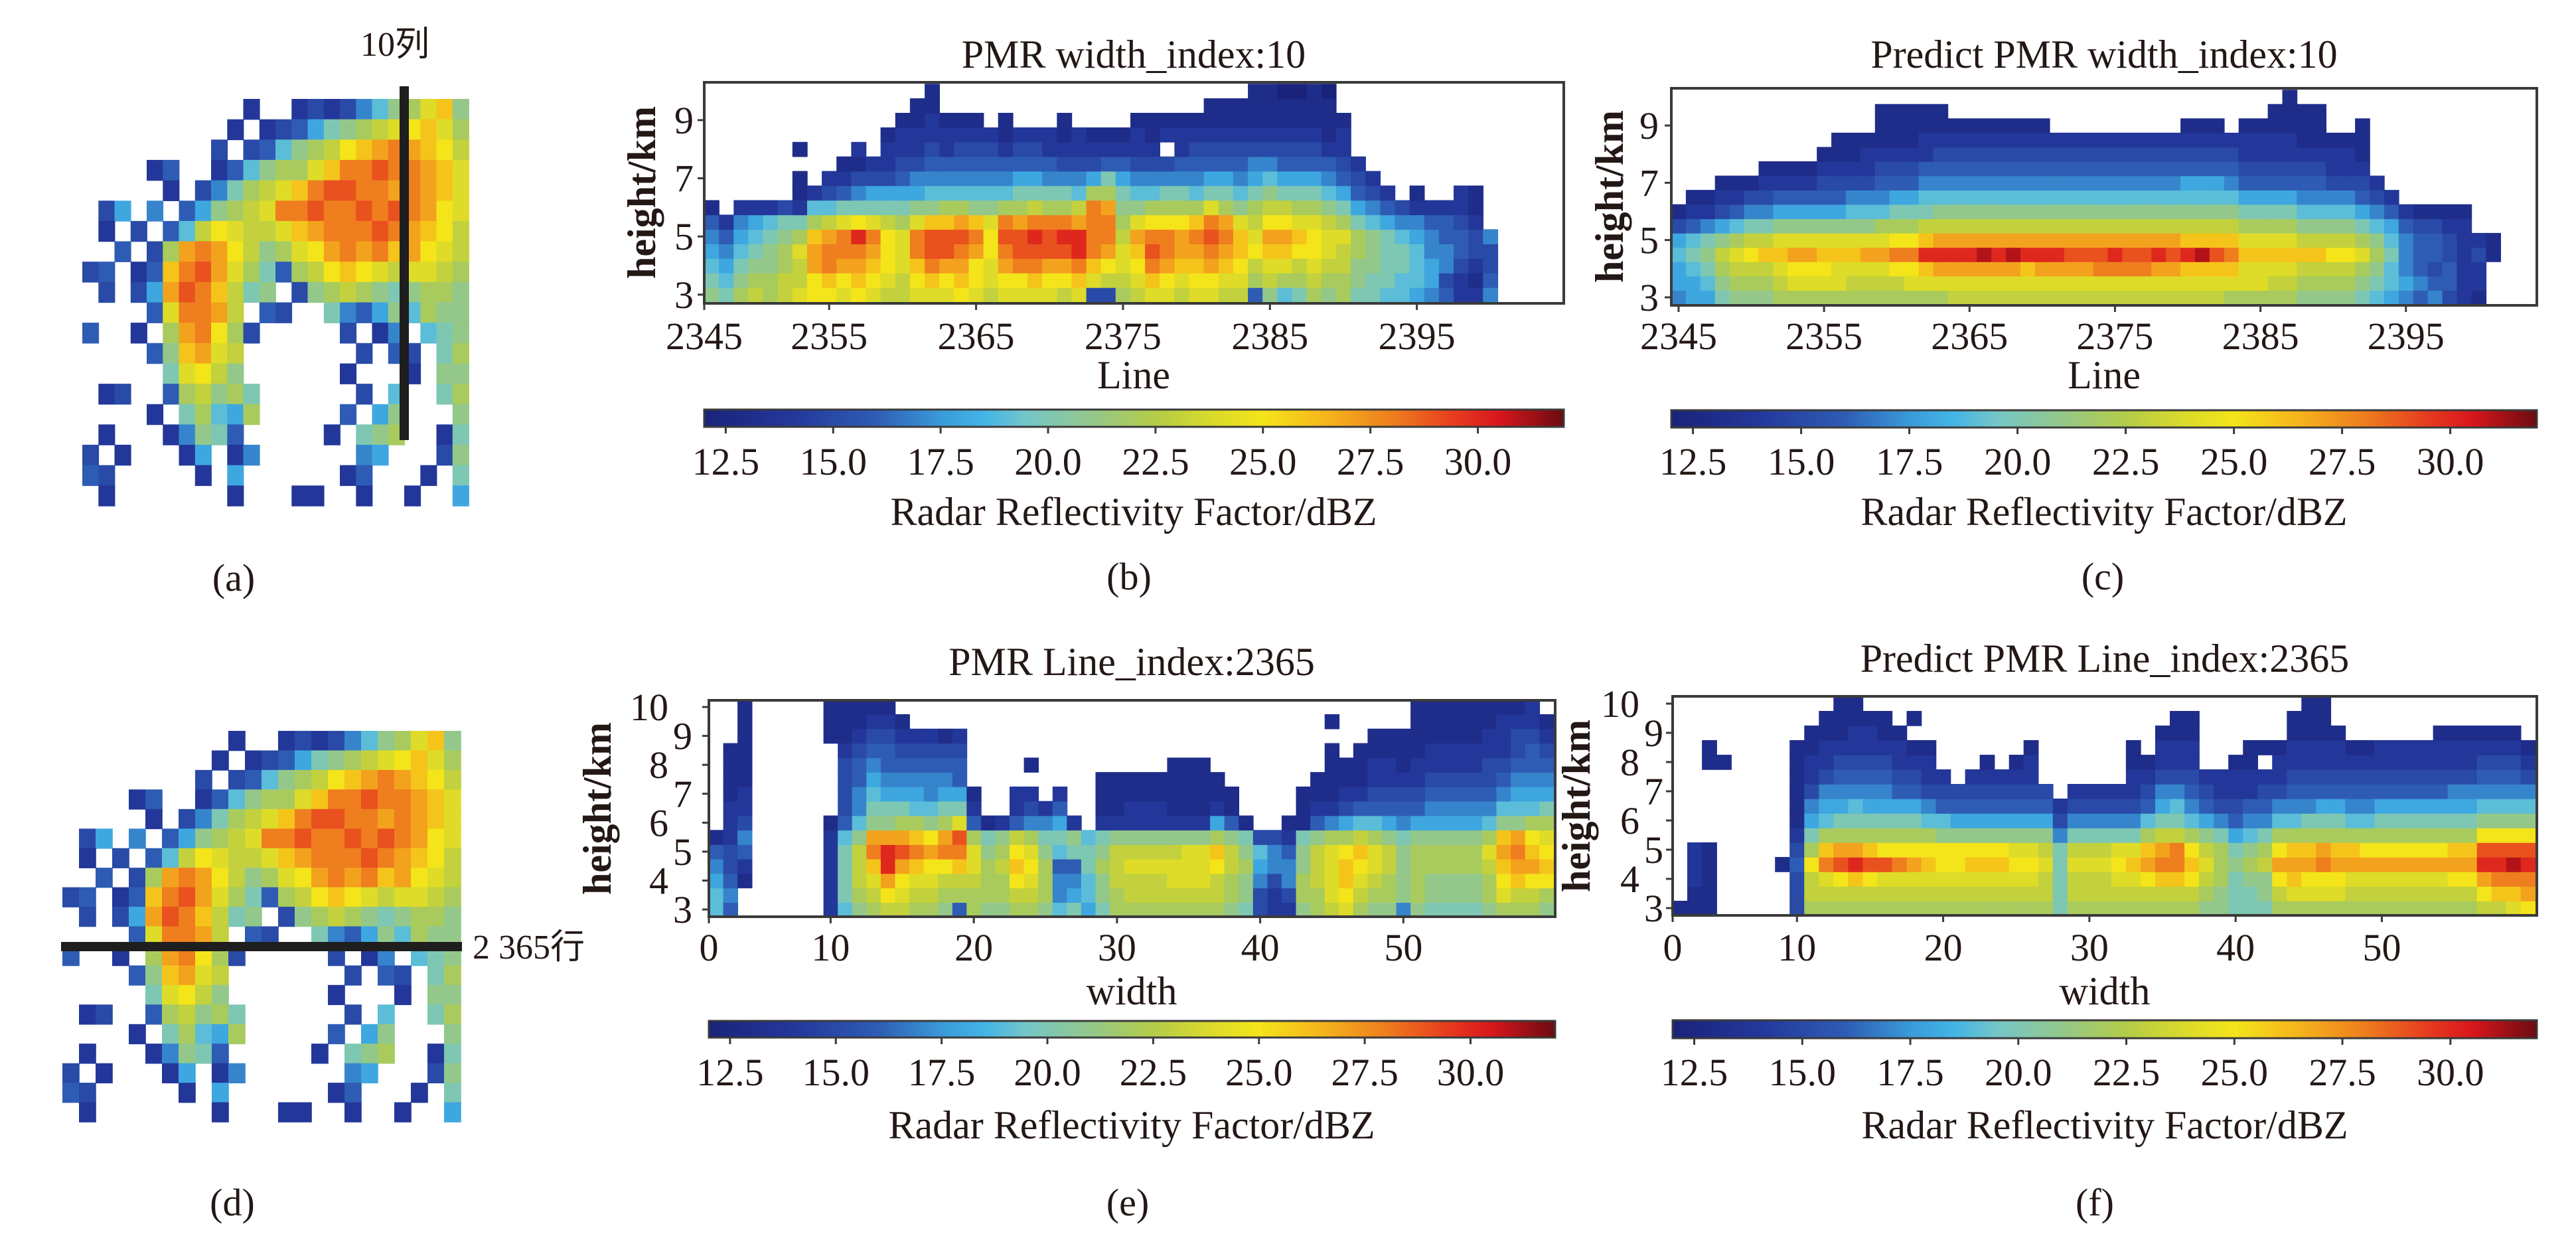  I want to click on y-tick-label: 10, so click(1620, 704).